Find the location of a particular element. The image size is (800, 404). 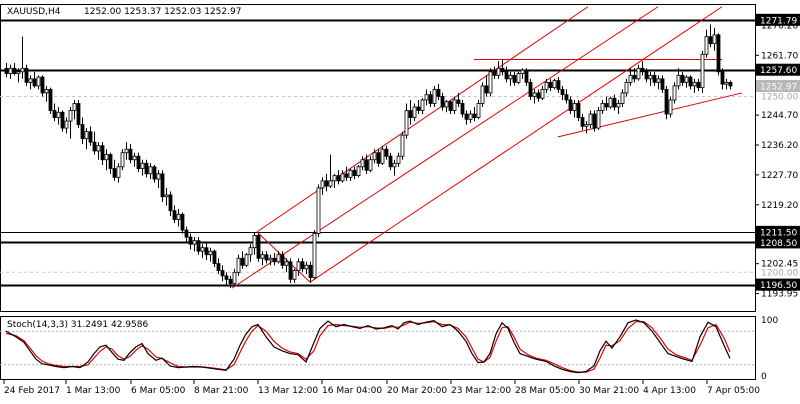

trendline is located at coordinates (650, 115).